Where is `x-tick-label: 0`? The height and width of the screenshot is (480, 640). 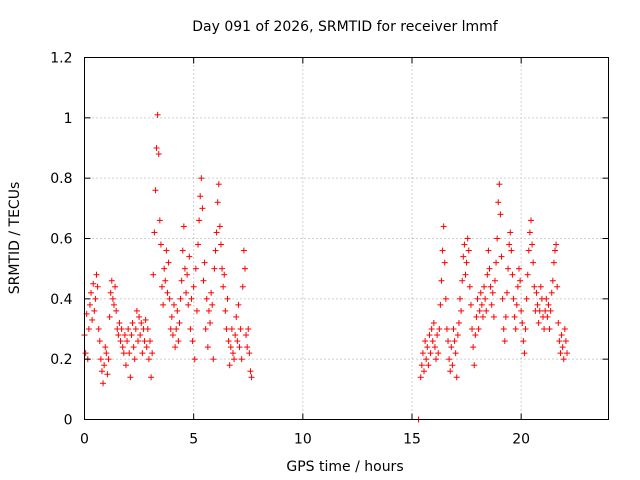 x-tick-label: 0 is located at coordinates (84, 440).